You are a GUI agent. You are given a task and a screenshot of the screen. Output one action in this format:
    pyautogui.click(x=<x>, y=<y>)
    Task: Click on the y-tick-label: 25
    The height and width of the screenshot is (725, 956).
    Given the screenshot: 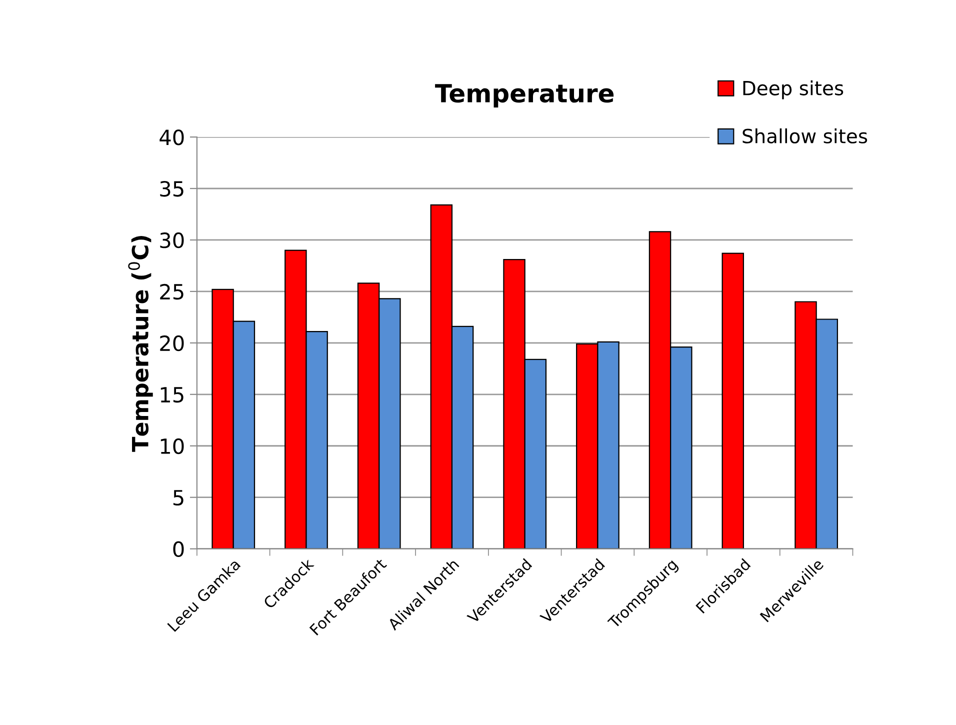 What is the action you would take?
    pyautogui.click(x=172, y=292)
    